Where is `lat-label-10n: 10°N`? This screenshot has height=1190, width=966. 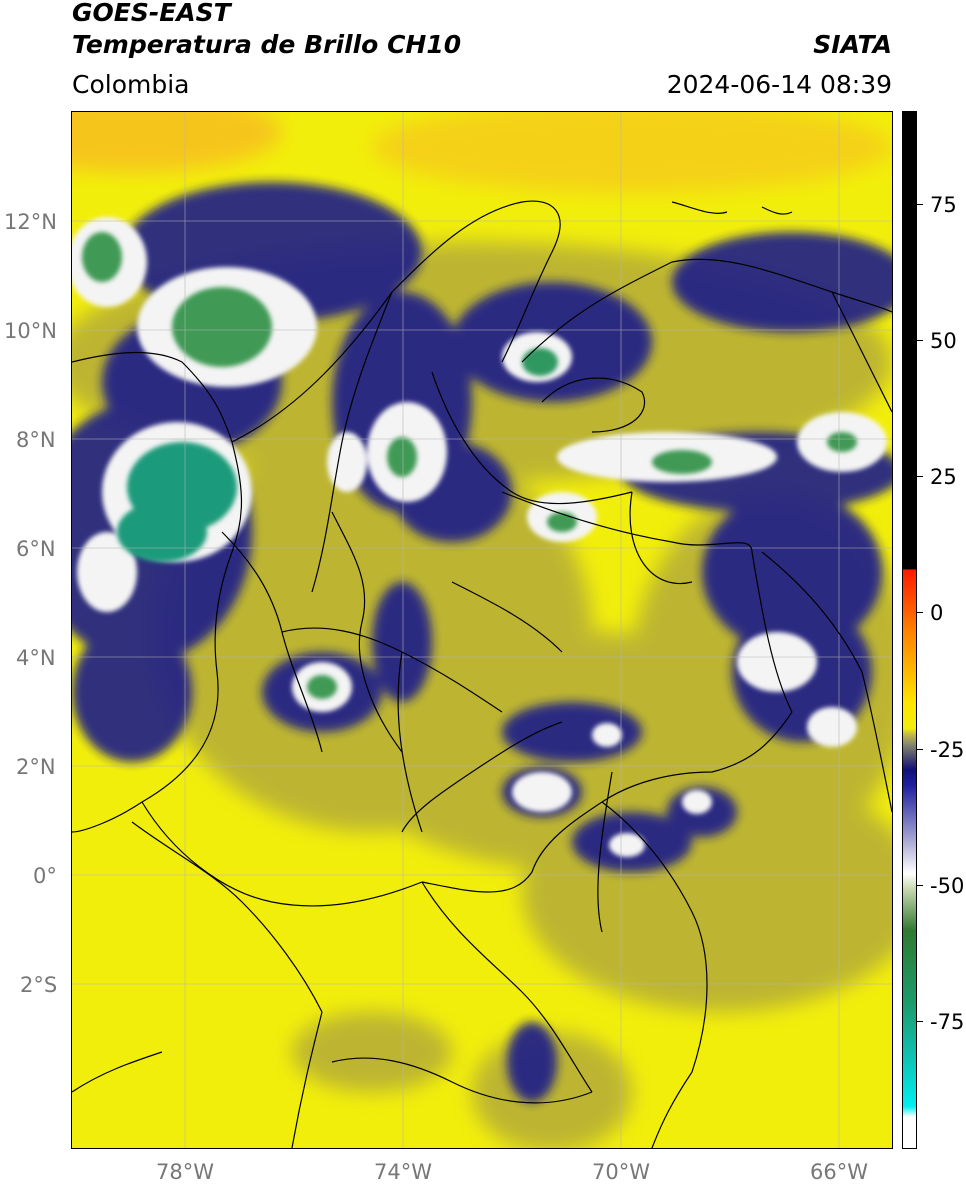 lat-label-10n: 10°N is located at coordinates (30, 331).